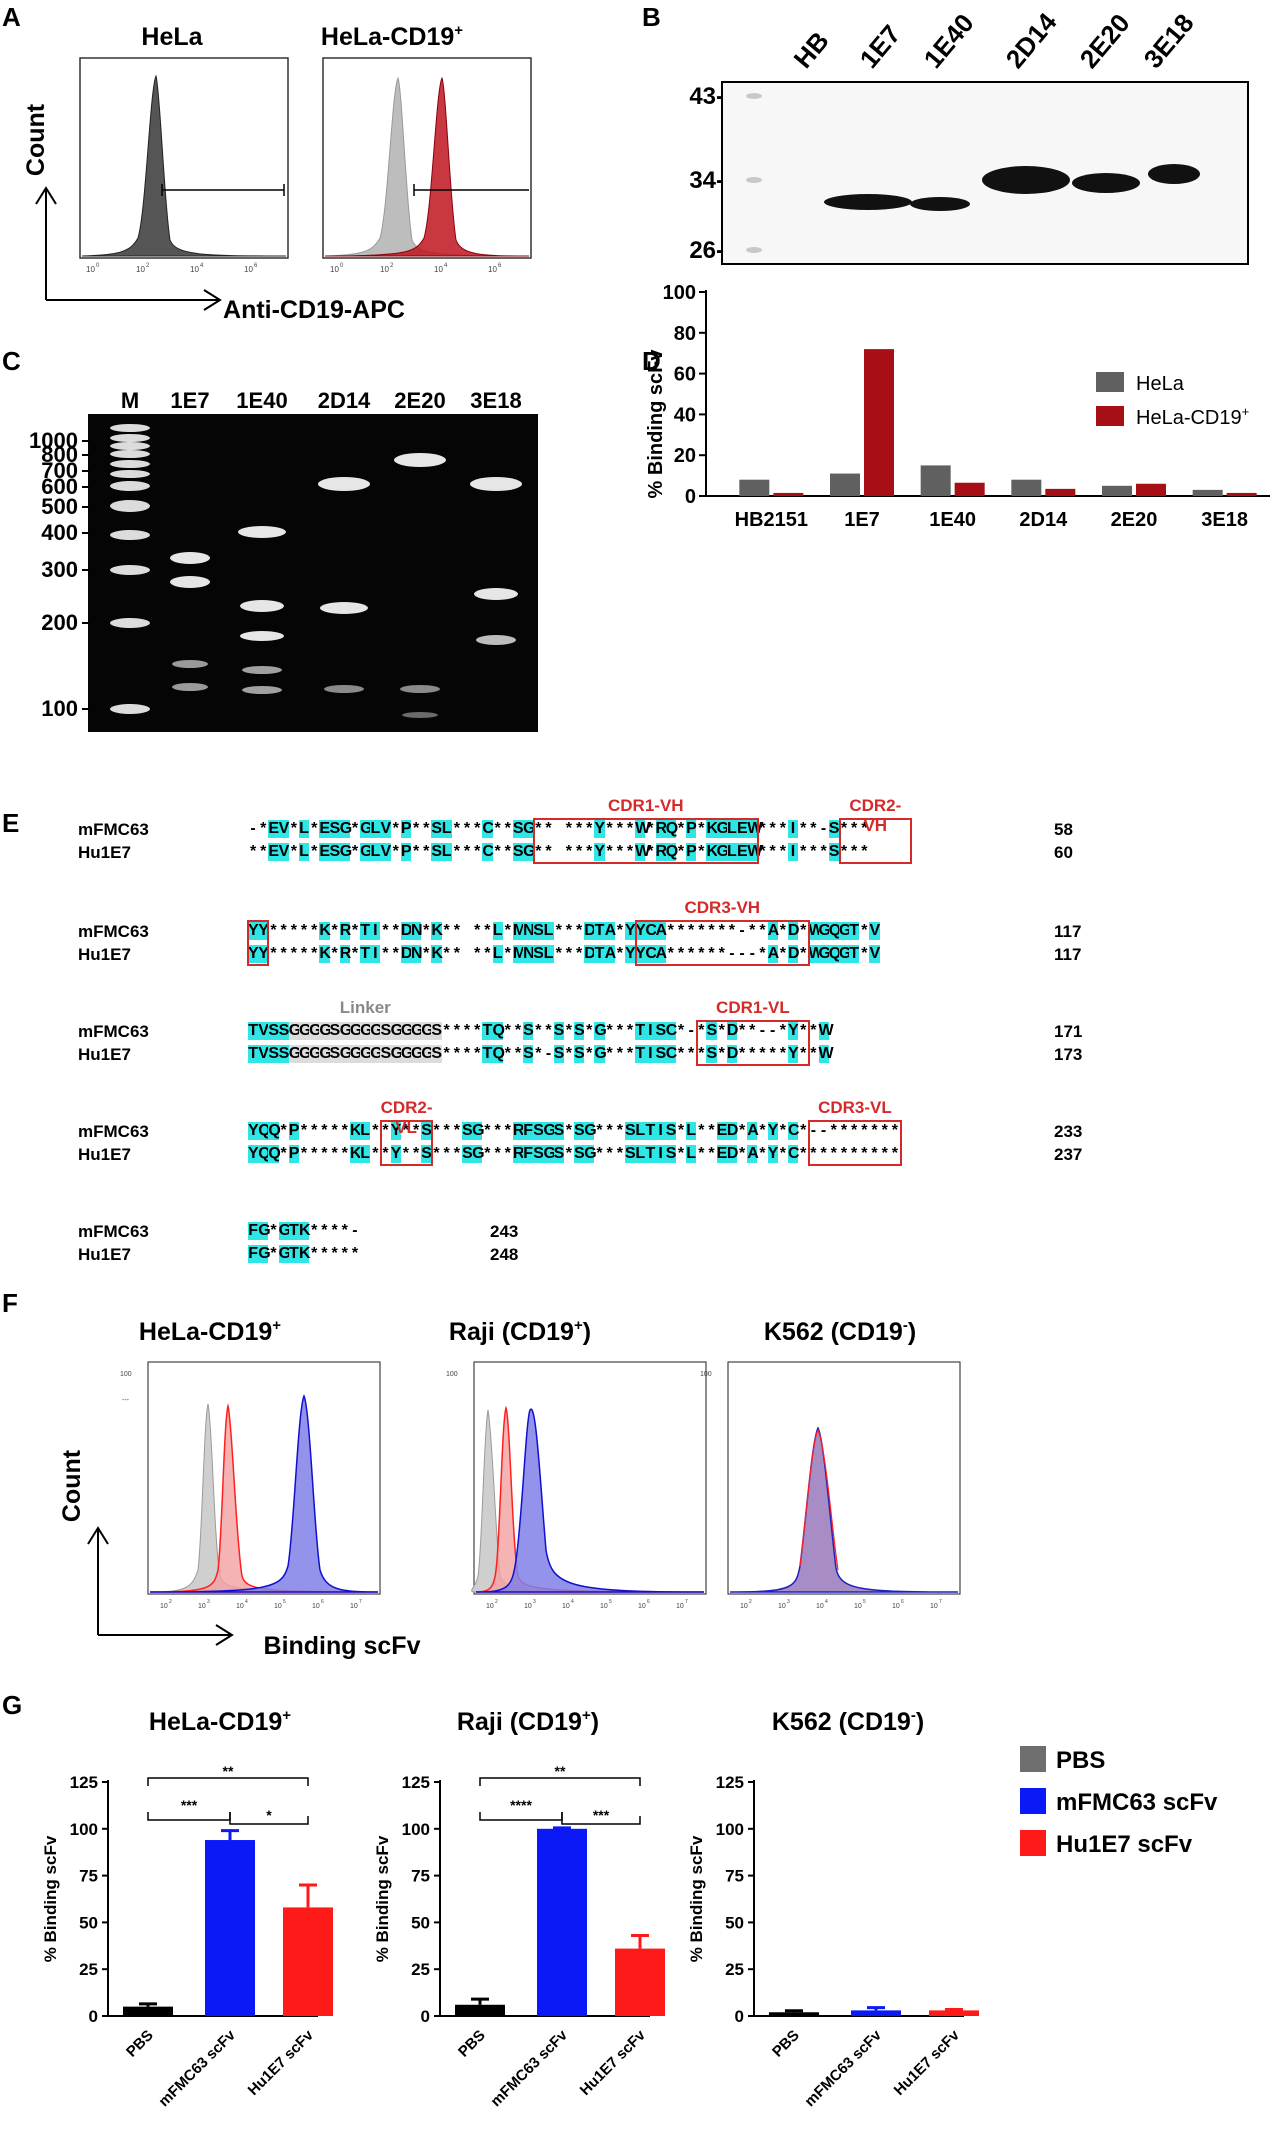 This screenshot has height=2145, width=1276. Describe the element at coordinates (1026, 487) in the screenshot. I see `panel-d-bar-hela-2d14` at that location.